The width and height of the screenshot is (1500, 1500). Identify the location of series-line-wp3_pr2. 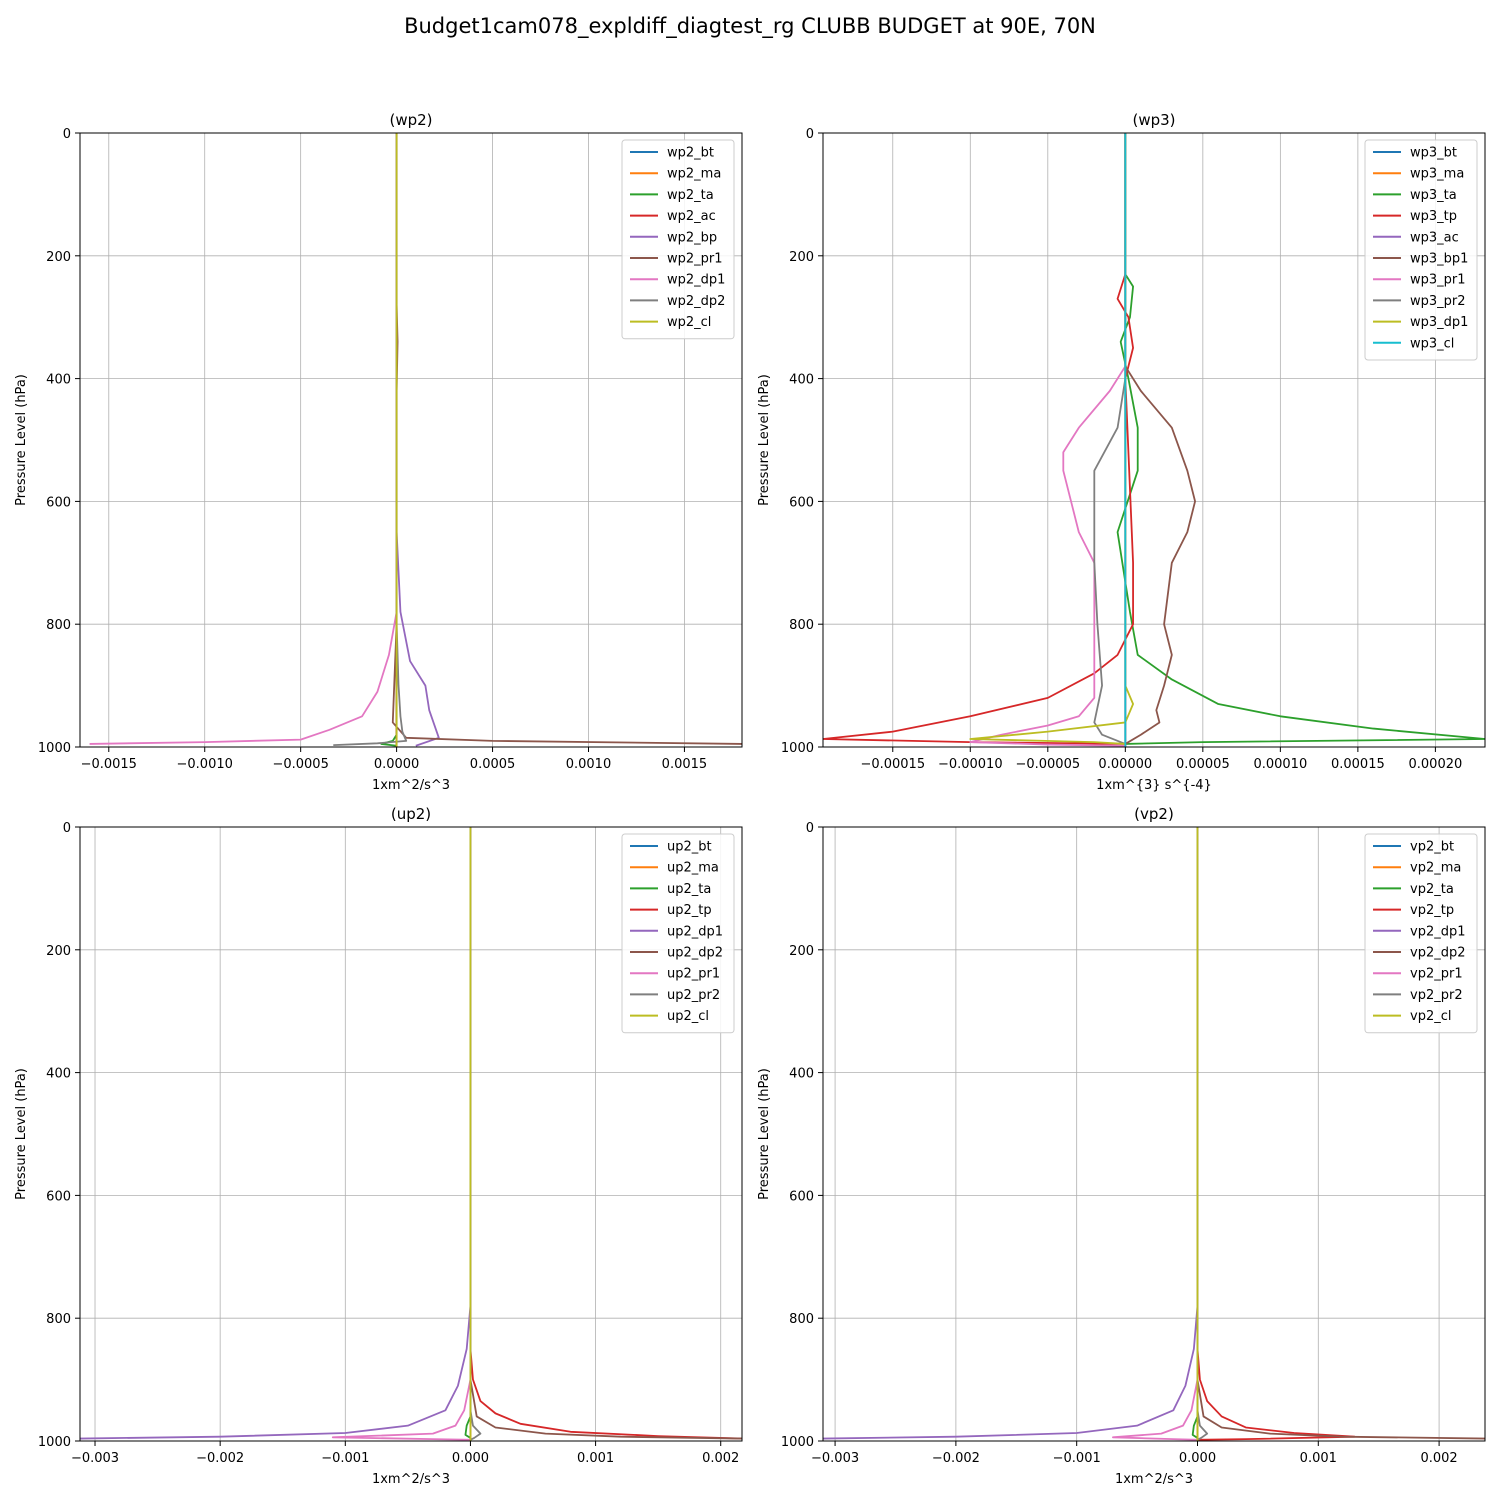
(1110, 439).